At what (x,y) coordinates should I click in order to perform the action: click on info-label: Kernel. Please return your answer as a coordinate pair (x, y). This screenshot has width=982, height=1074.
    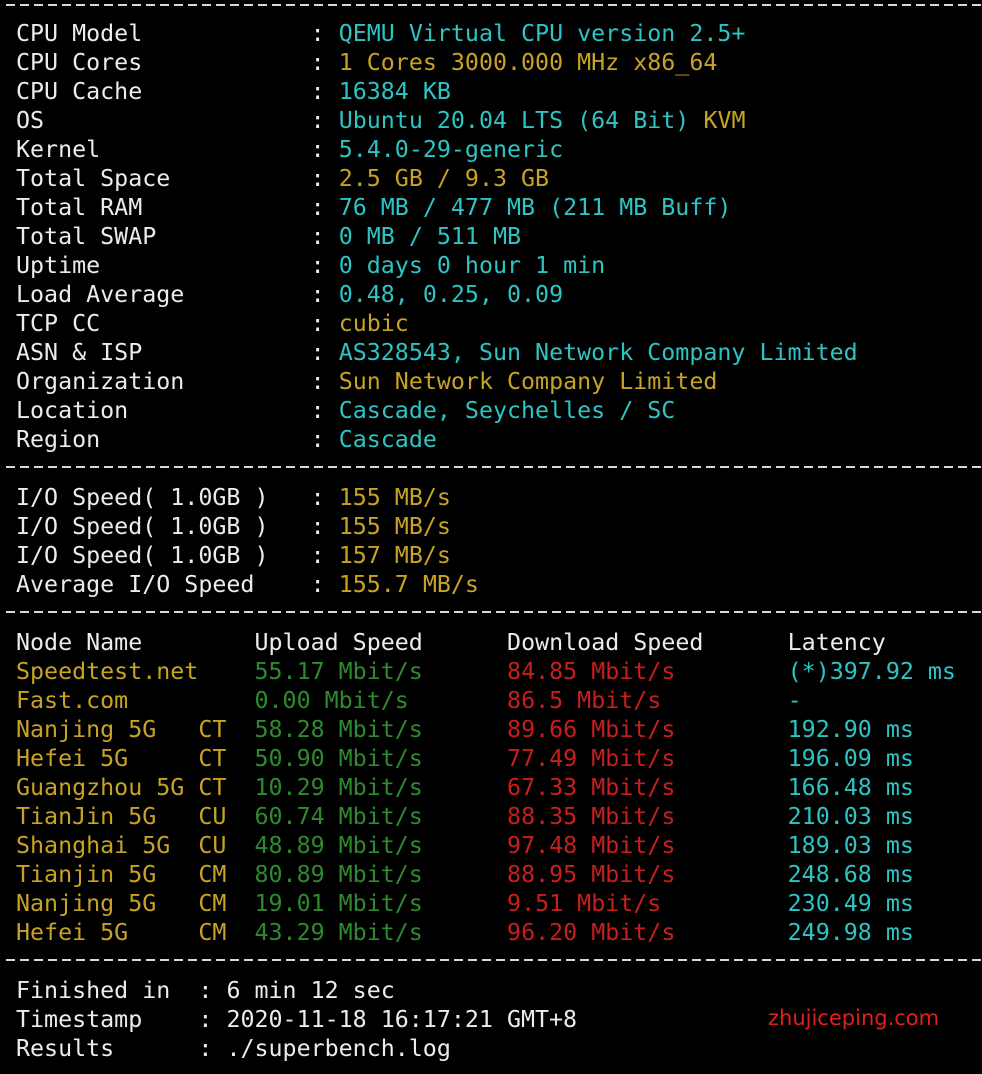
    Looking at the image, I should click on (58, 149).